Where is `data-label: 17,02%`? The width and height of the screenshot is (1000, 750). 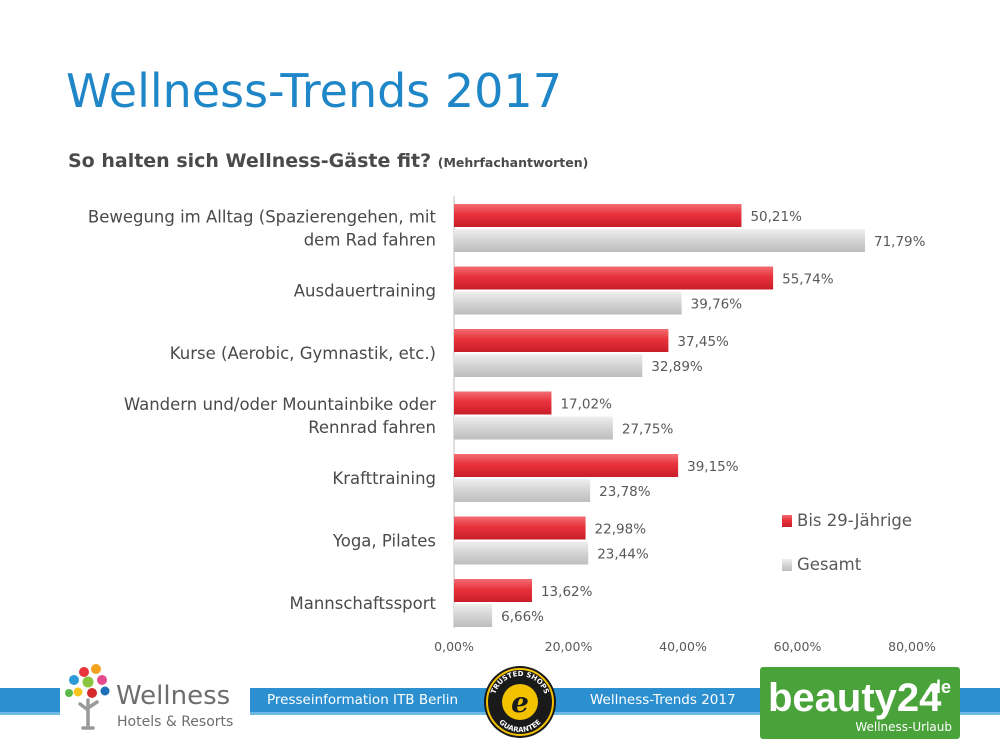 data-label: 17,02% is located at coordinates (586, 405).